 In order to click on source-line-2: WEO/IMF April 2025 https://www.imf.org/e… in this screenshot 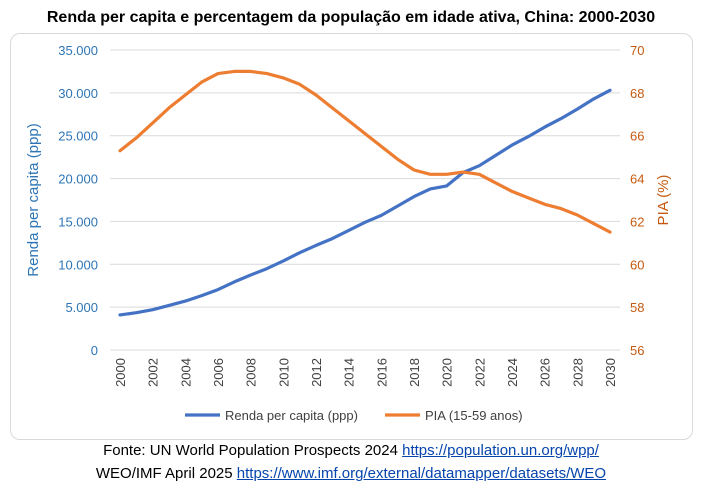, I will do `click(351, 473)`.